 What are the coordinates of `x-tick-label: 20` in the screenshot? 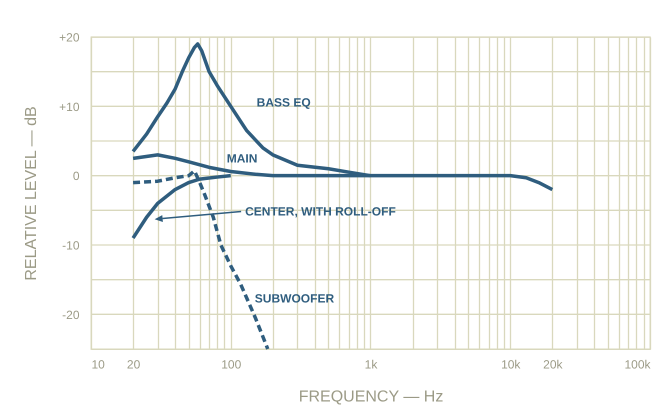 It's located at (133, 365).